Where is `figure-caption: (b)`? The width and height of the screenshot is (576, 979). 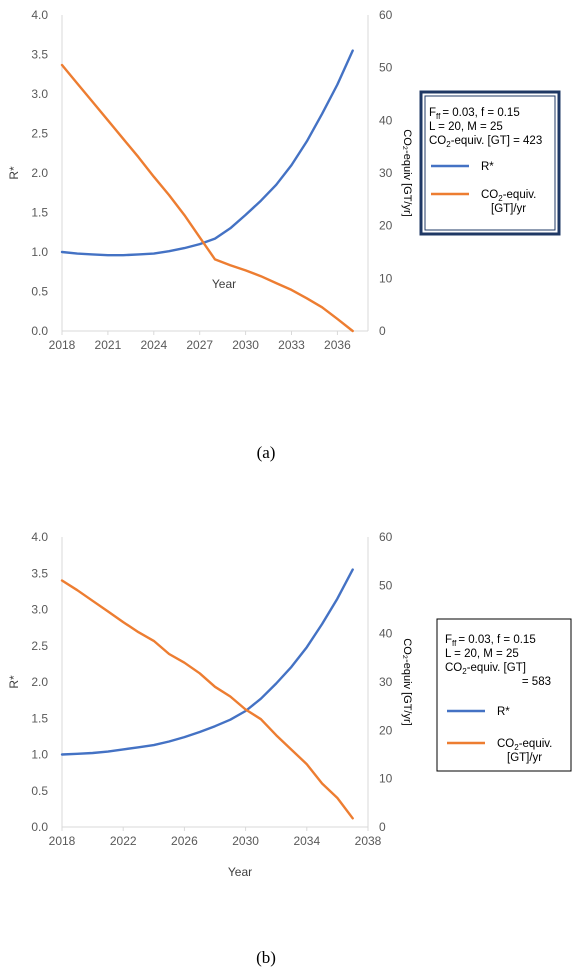 figure-caption: (b) is located at coordinates (266, 957).